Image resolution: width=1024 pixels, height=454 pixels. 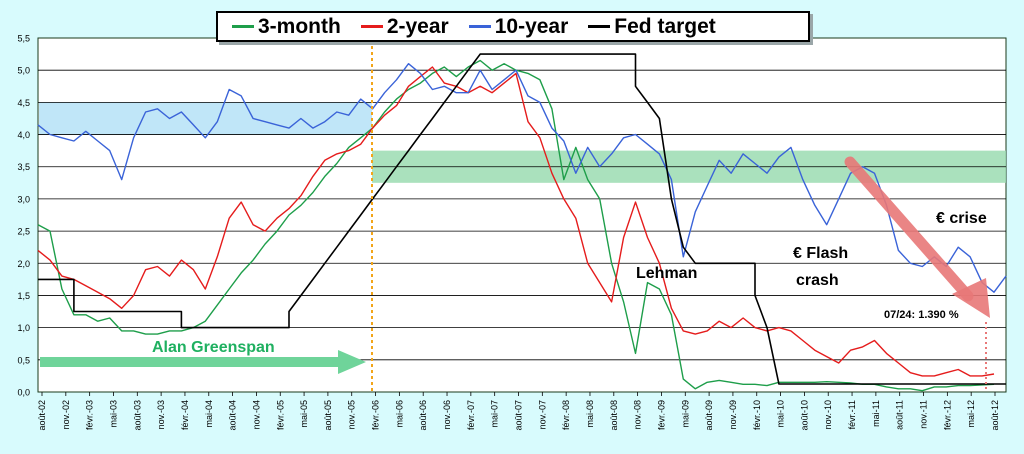 I want to click on x-tick-label: févr.-07, so click(x=471, y=415).